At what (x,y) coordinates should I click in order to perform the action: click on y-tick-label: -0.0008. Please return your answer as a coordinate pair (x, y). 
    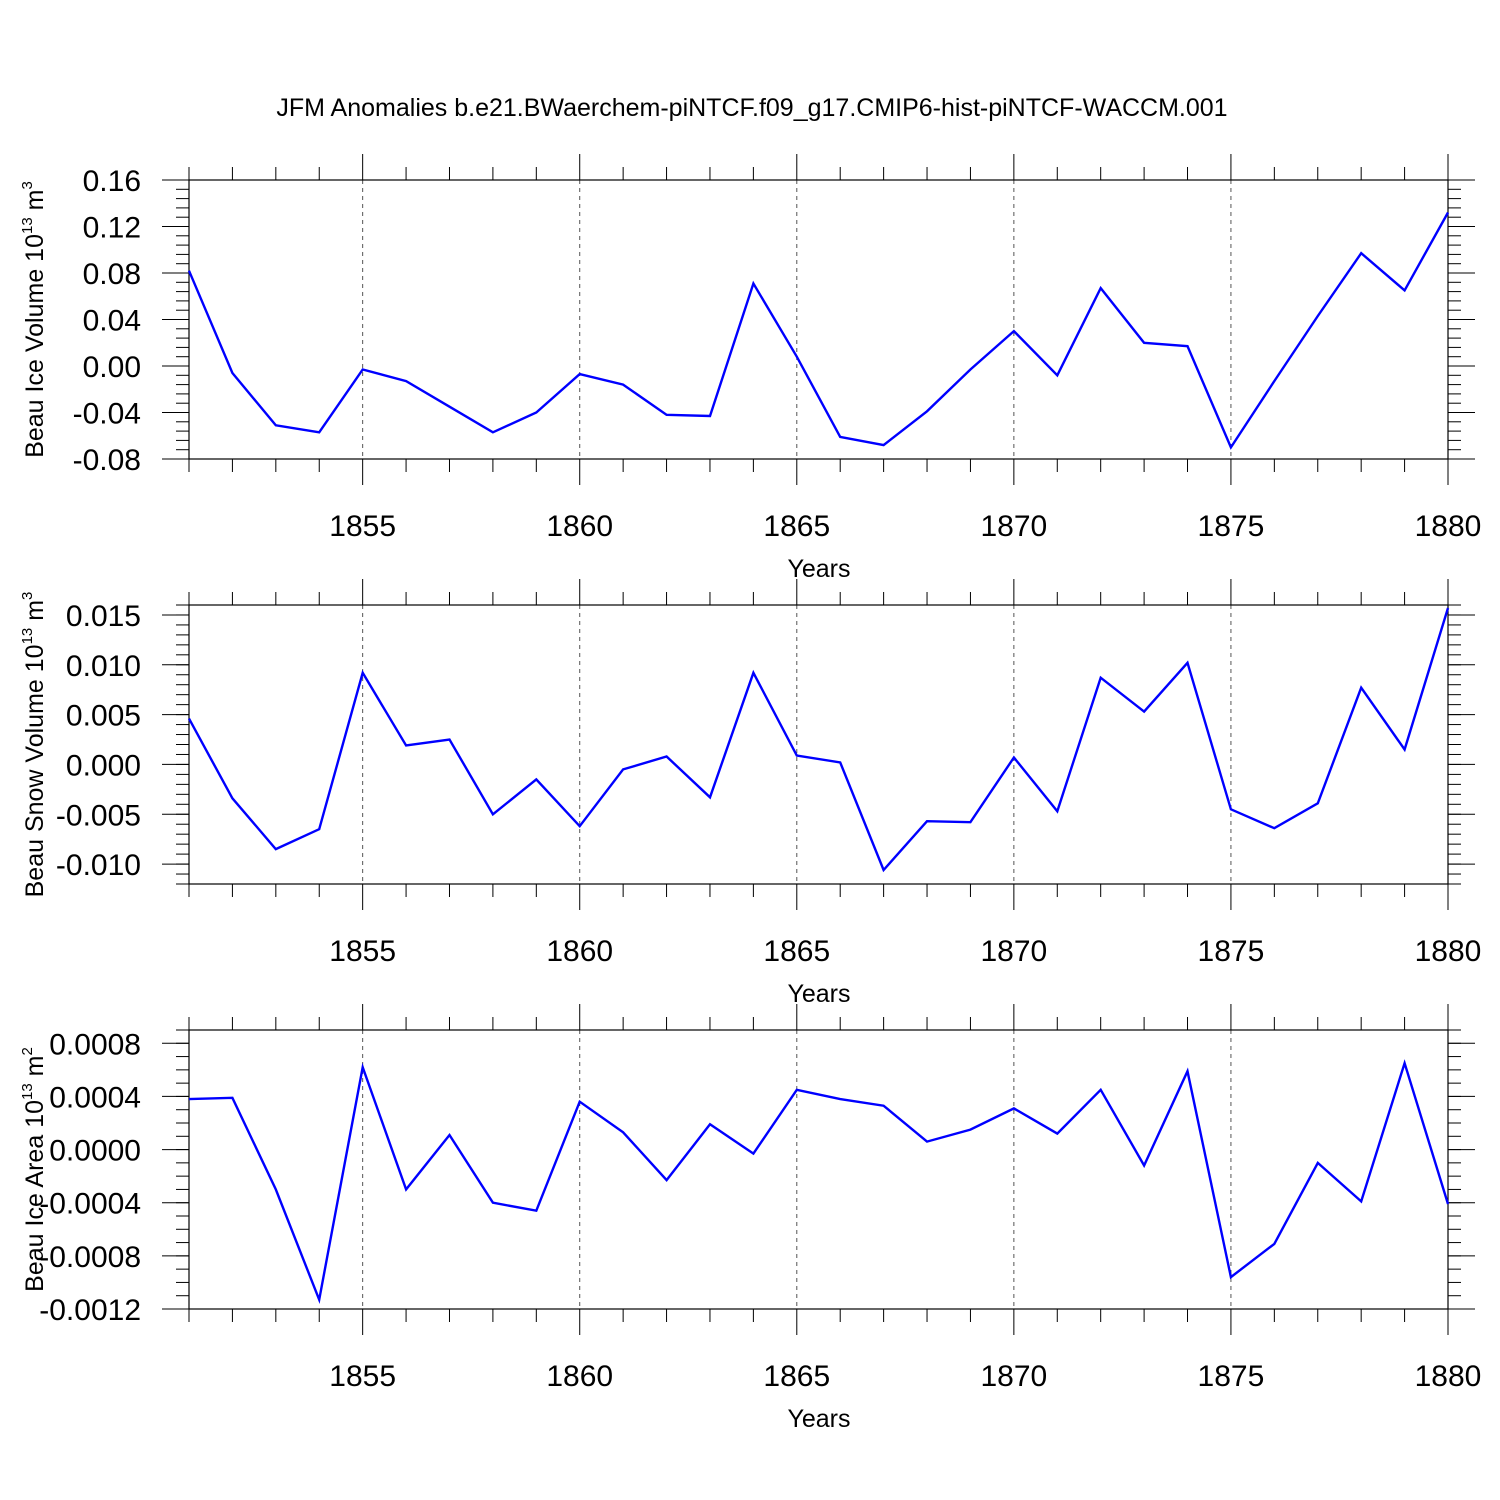
    Looking at the image, I should click on (90, 1257).